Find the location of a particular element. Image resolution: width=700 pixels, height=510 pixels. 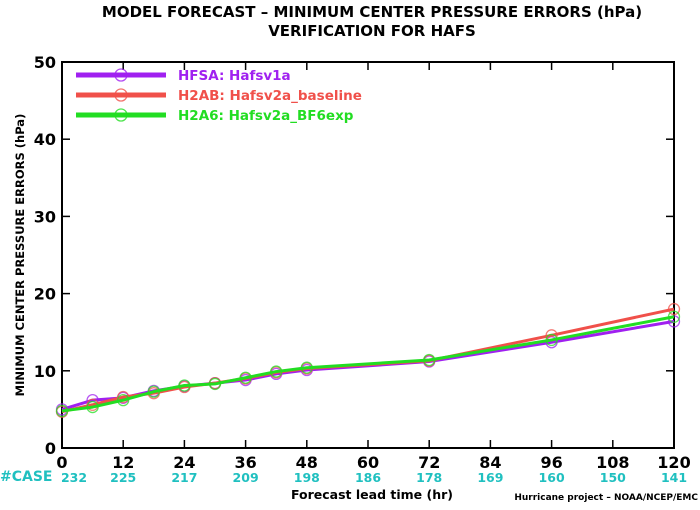

case-count: 169 is located at coordinates (490, 477).